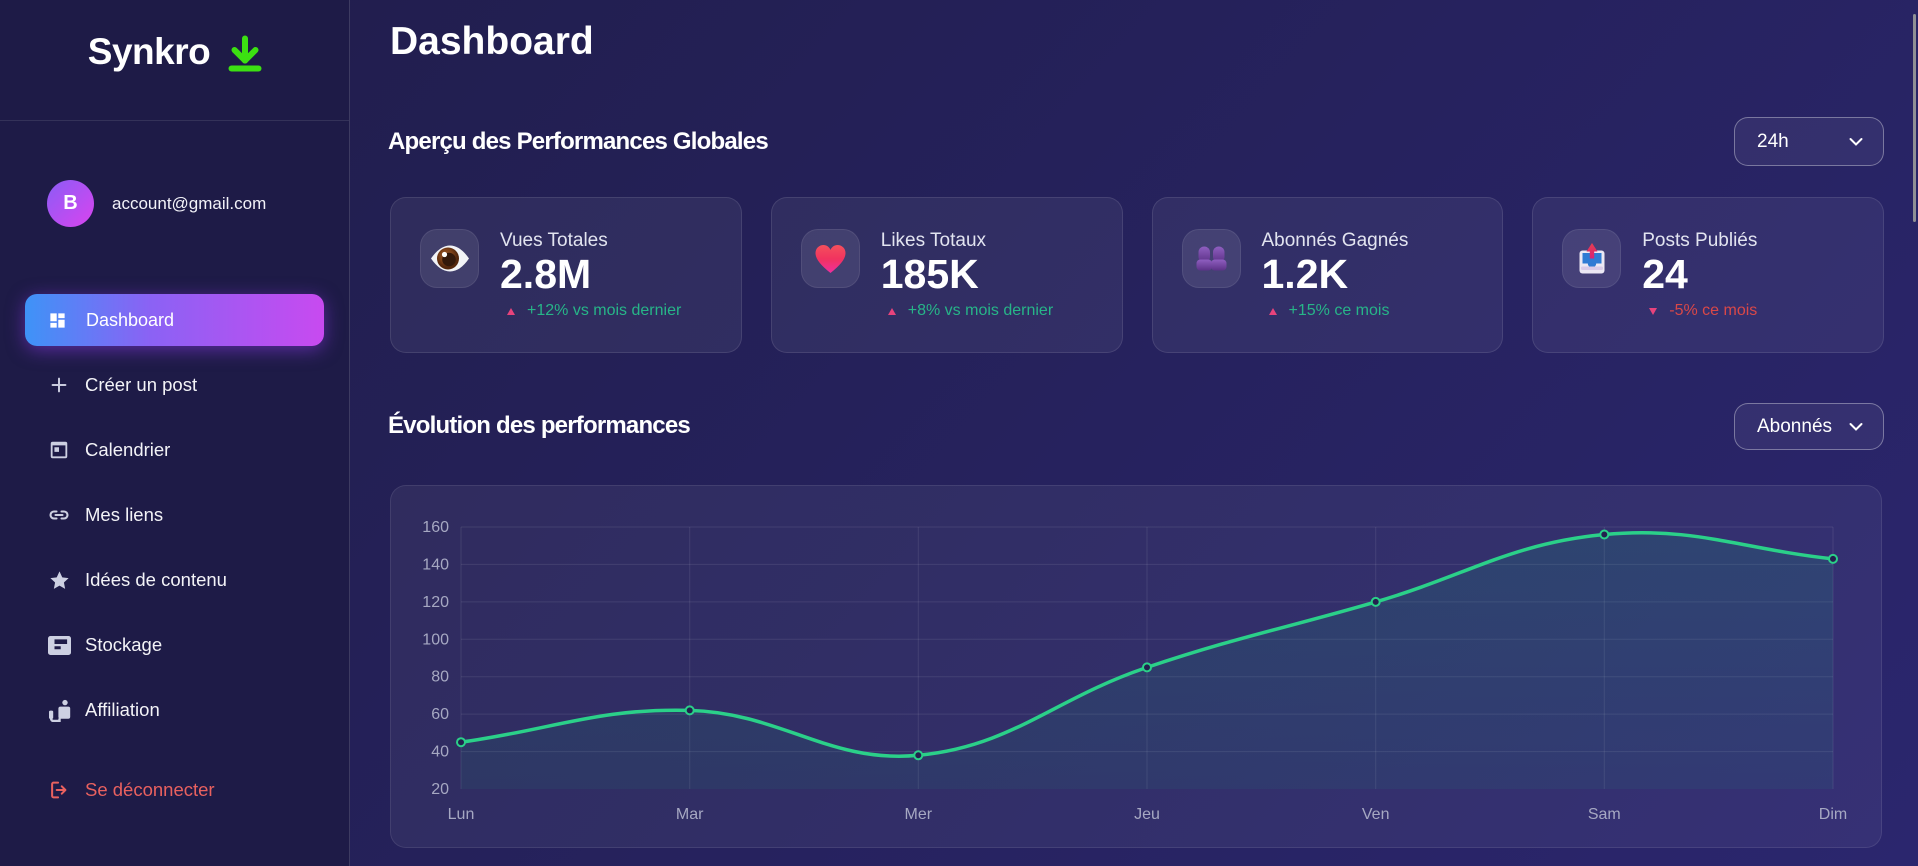 The height and width of the screenshot is (866, 1918). What do you see at coordinates (440, 714) in the screenshot?
I see `svg-text: 60` at bounding box center [440, 714].